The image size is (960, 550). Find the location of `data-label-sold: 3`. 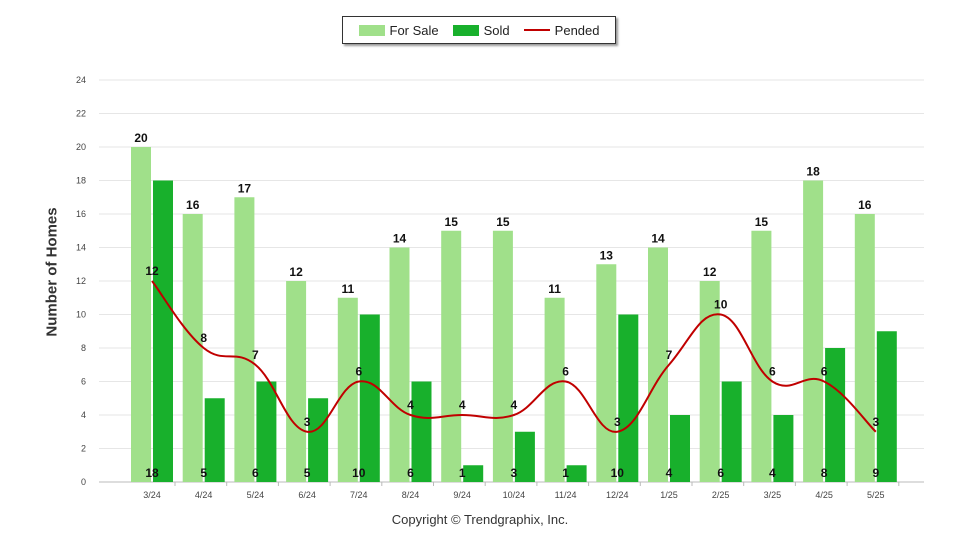

data-label-sold: 3 is located at coordinates (514, 473).